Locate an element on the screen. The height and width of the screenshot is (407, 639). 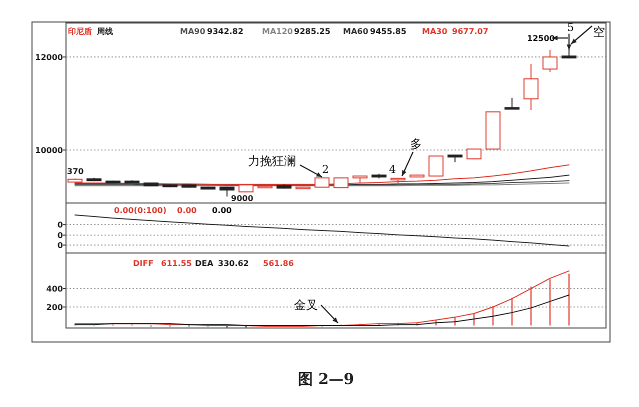
text: DIFF is located at coordinates (143, 263).